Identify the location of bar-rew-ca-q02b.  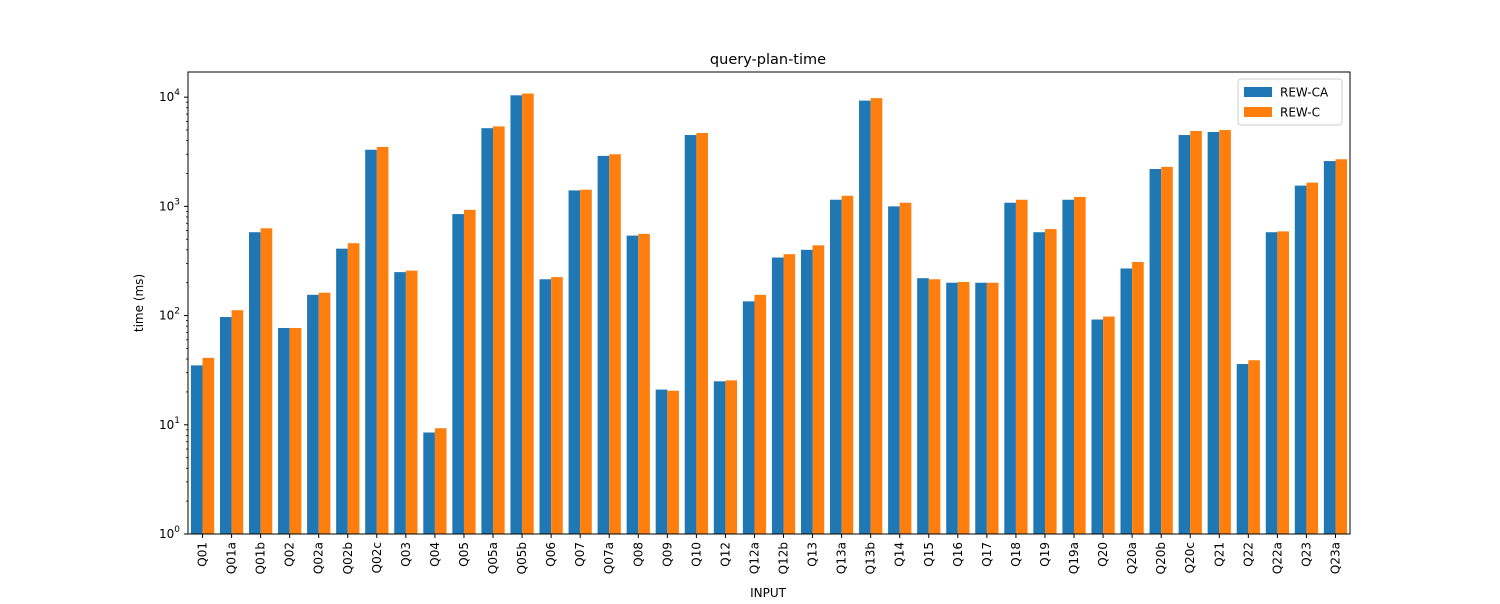
(342, 391).